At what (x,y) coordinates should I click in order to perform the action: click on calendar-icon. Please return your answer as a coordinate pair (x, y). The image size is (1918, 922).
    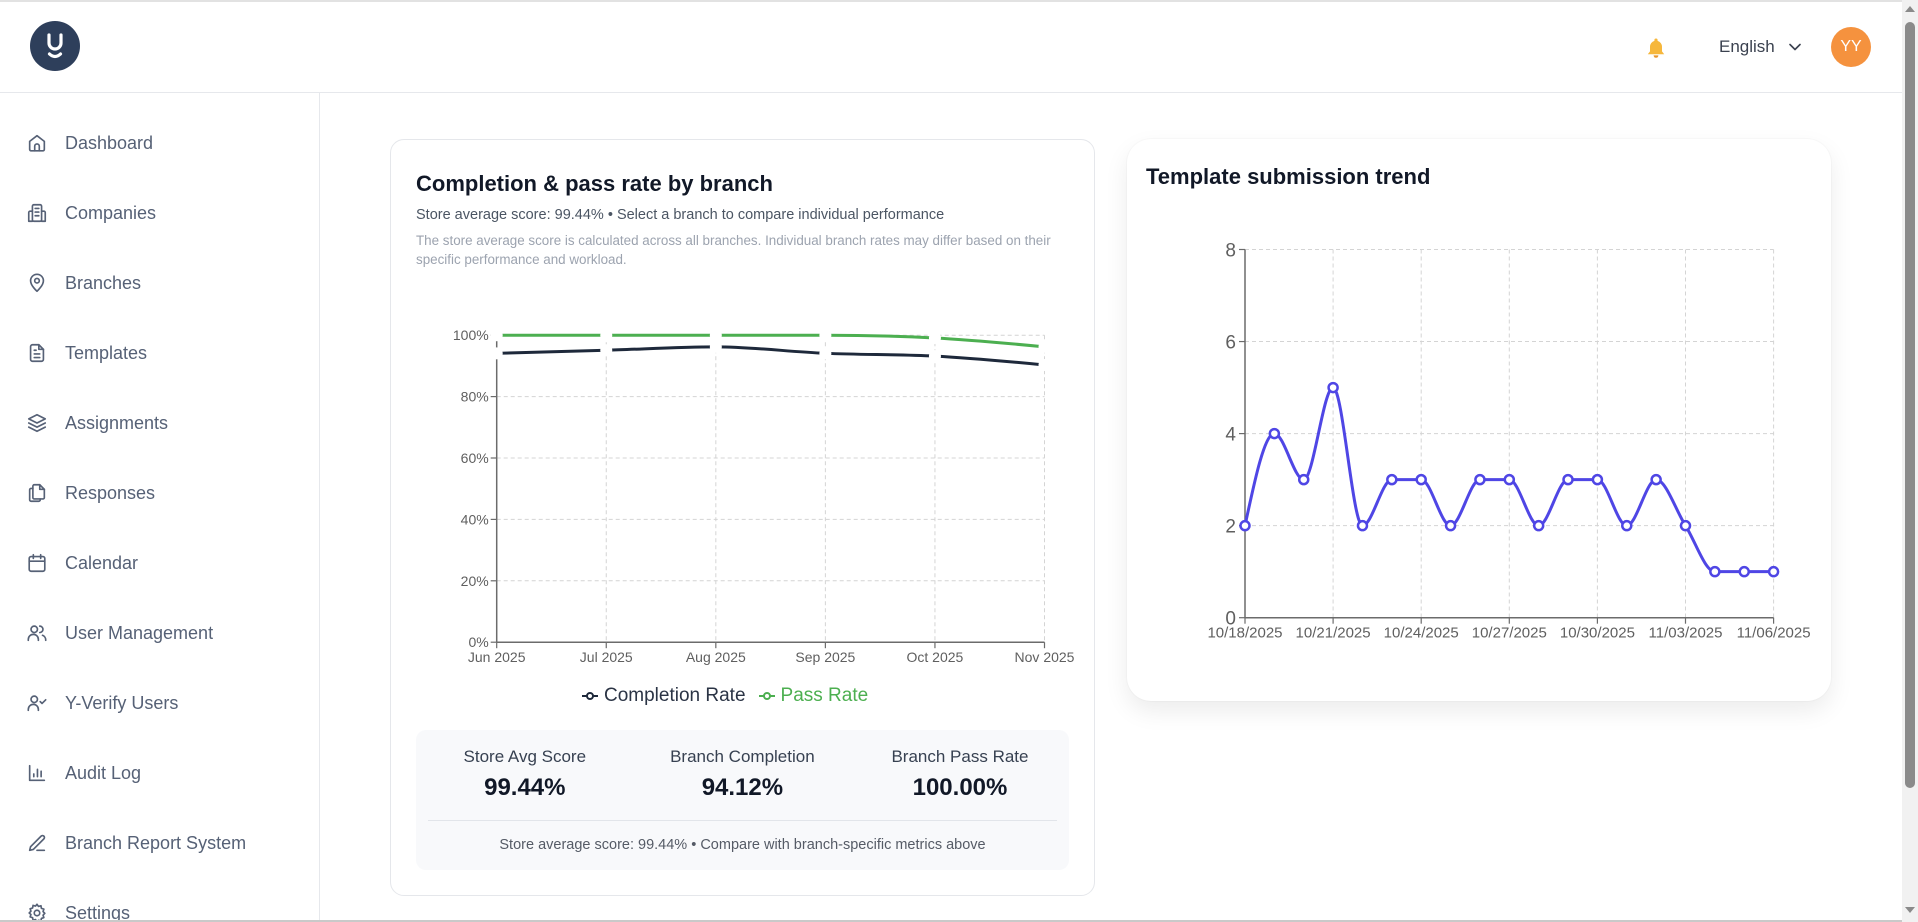
    Looking at the image, I should click on (37, 563).